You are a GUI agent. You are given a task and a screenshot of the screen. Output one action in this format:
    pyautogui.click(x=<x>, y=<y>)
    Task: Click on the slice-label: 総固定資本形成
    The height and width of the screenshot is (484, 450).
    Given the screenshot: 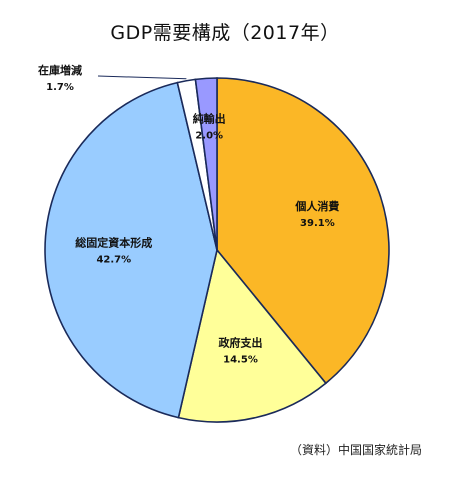 What is the action you would take?
    pyautogui.click(x=113, y=242)
    